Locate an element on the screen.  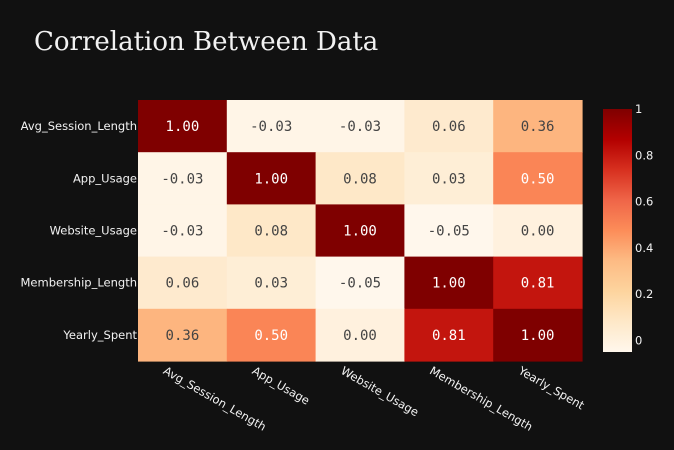
colorbar-tick-label: 0 is located at coordinates (638, 340).